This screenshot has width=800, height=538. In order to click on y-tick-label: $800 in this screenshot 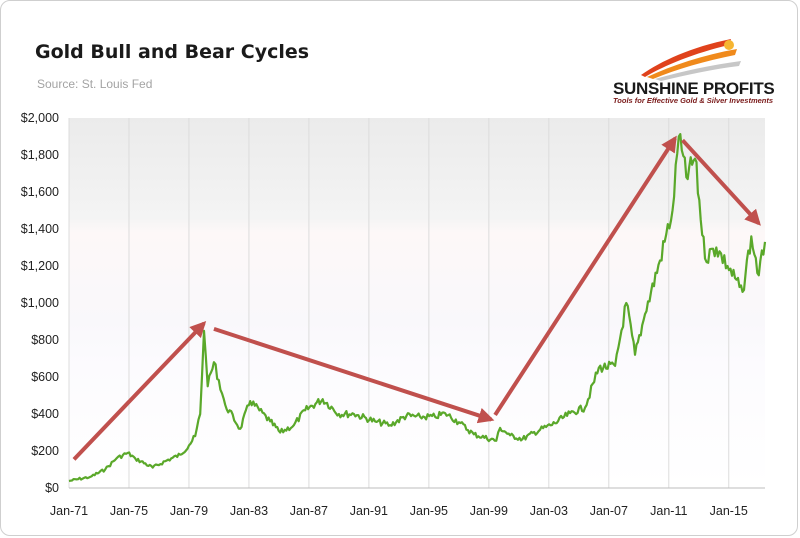, I will do `click(45, 340)`.